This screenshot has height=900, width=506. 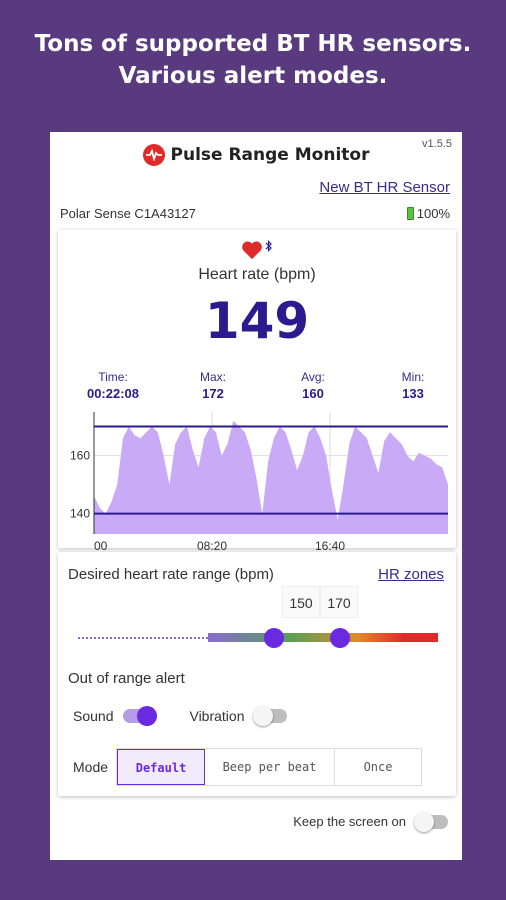 What do you see at coordinates (93, 716) in the screenshot?
I see `sound-label: Sound` at bounding box center [93, 716].